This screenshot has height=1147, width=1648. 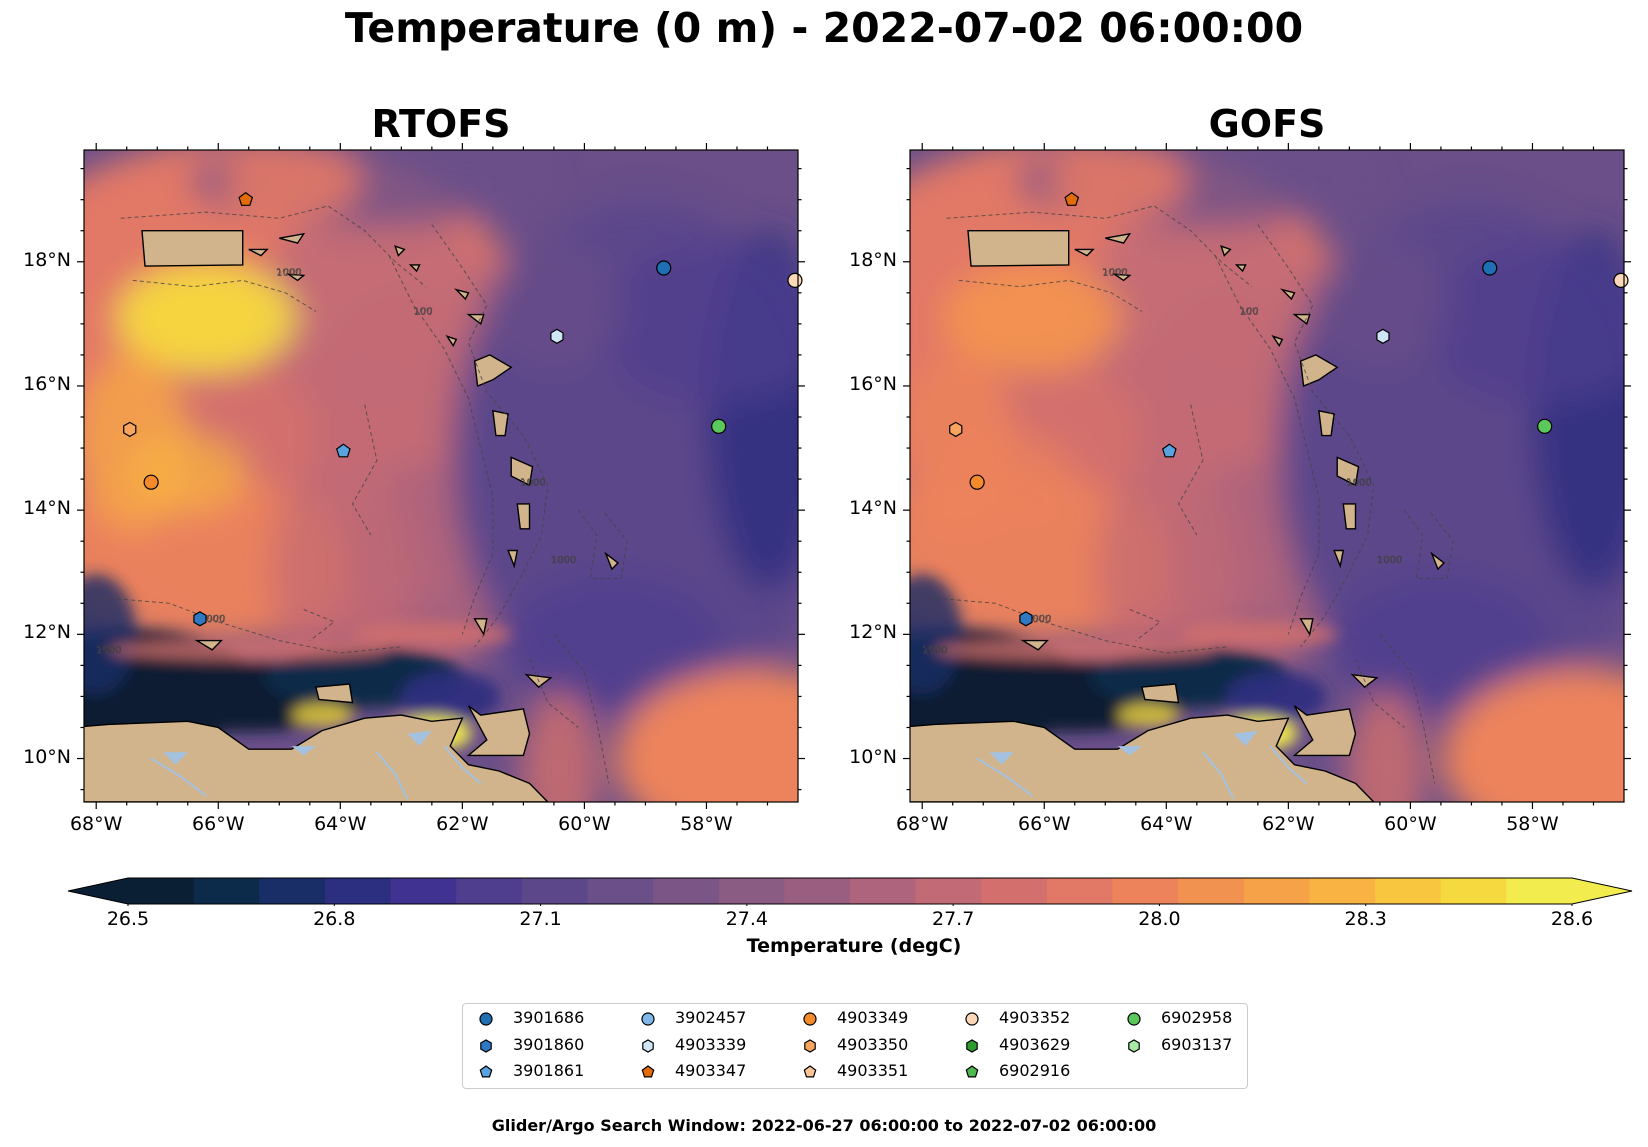 What do you see at coordinates (1365, 919) in the screenshot?
I see `colorbar-tick-label: 28.3` at bounding box center [1365, 919].